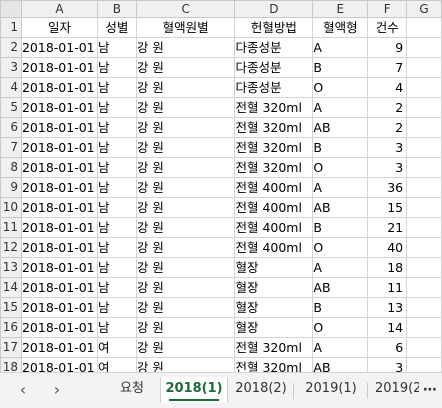 This screenshot has width=442, height=408. I want to click on cell-count: 40, so click(387, 247).